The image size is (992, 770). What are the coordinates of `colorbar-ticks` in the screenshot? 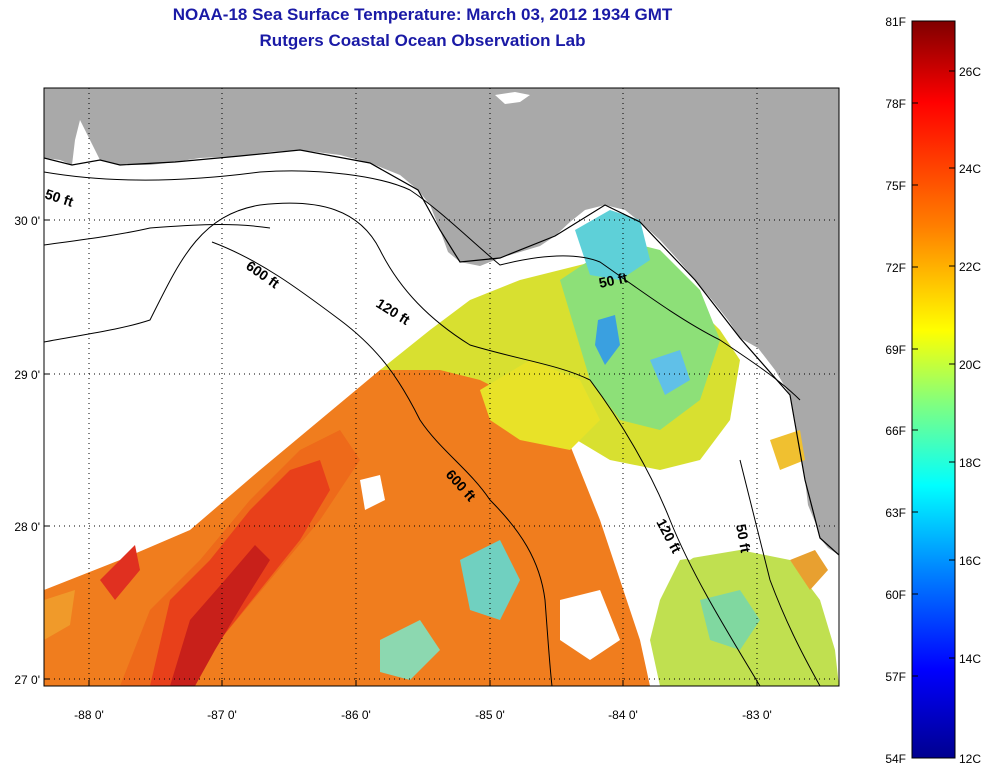 It's located at (933, 373).